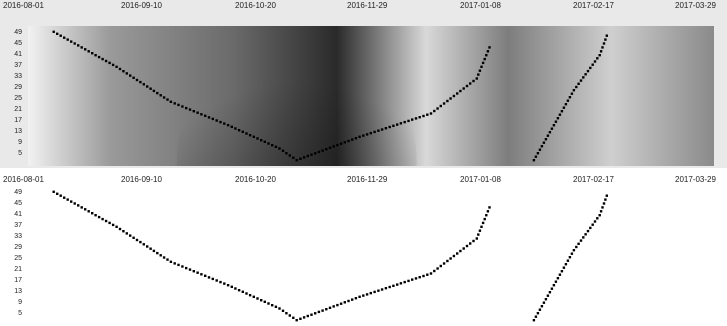 The image size is (727, 326). Describe the element at coordinates (593, 179) in the screenshot. I see `x-tick-label: 2017-02-17` at that location.